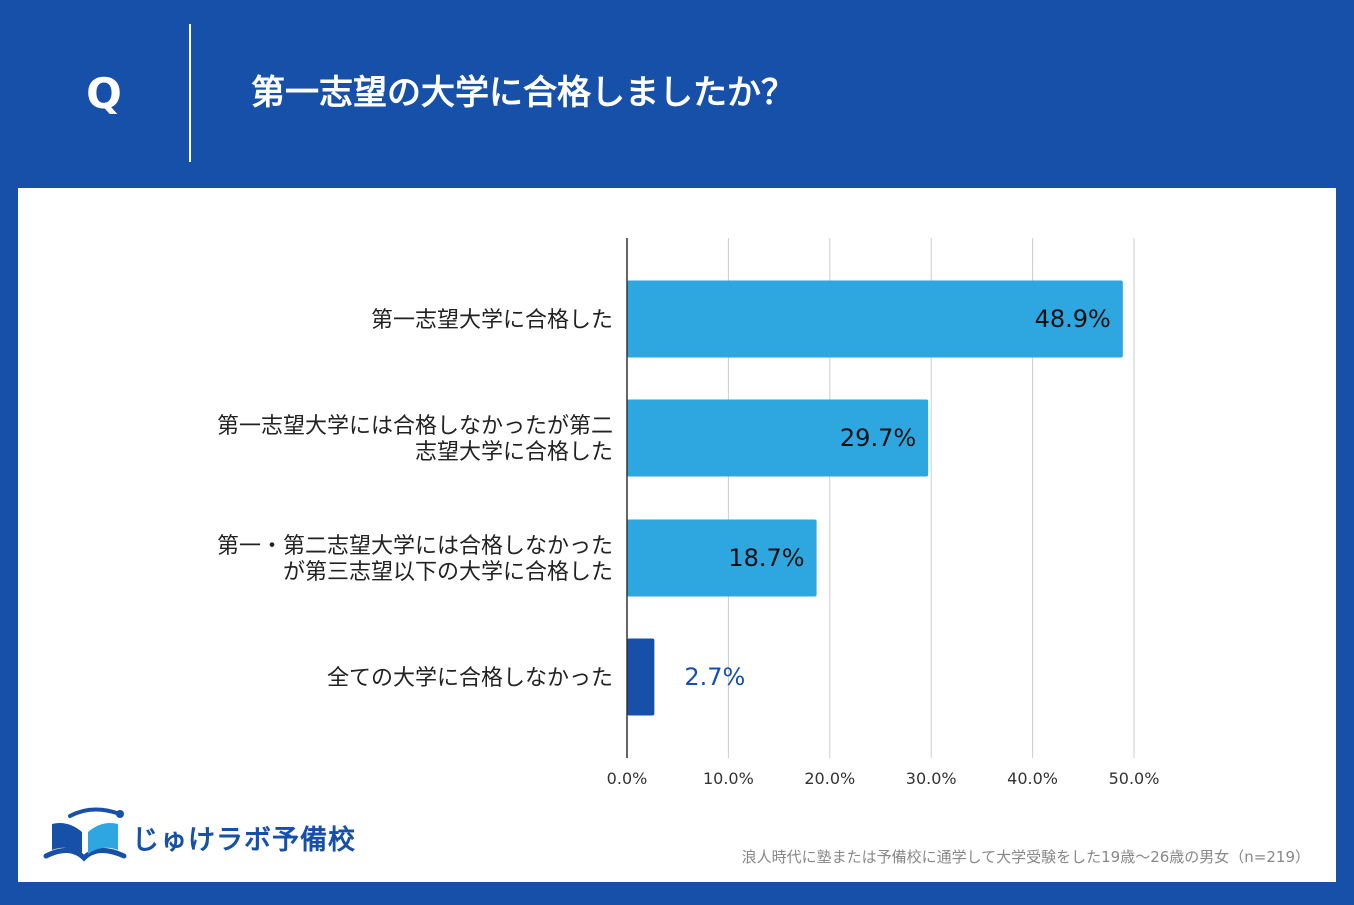  Describe the element at coordinates (492, 320) in the screenshot. I see `category-label: 第一志望大学に合格した` at that location.